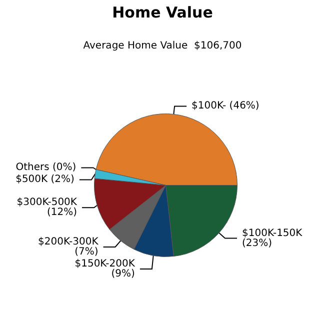 This screenshot has width=325, height=325. I want to click on slice-label: $300K-500K, so click(47, 202).